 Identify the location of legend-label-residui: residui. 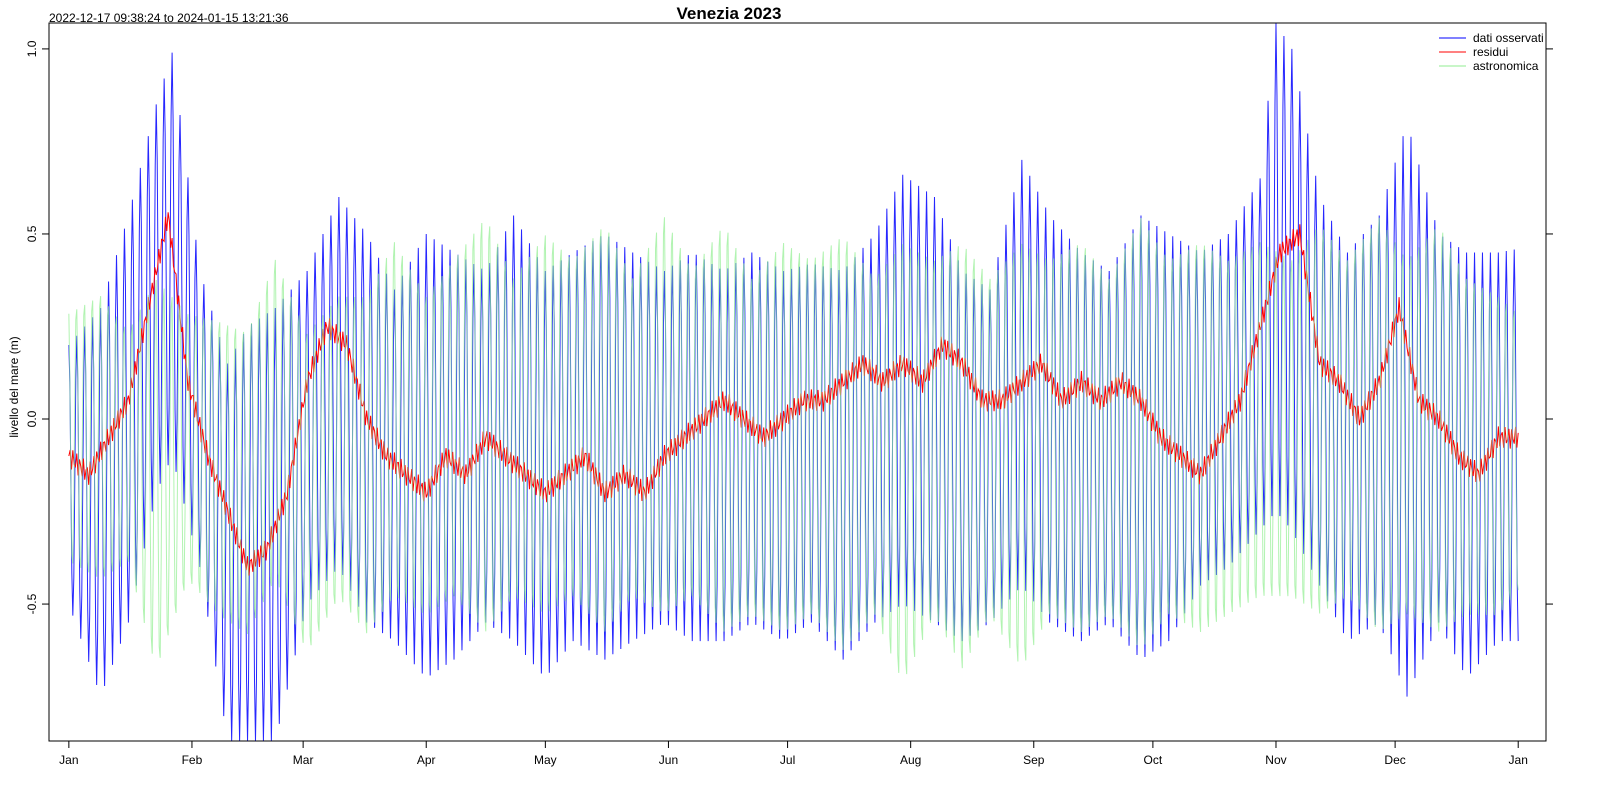
(1490, 52).